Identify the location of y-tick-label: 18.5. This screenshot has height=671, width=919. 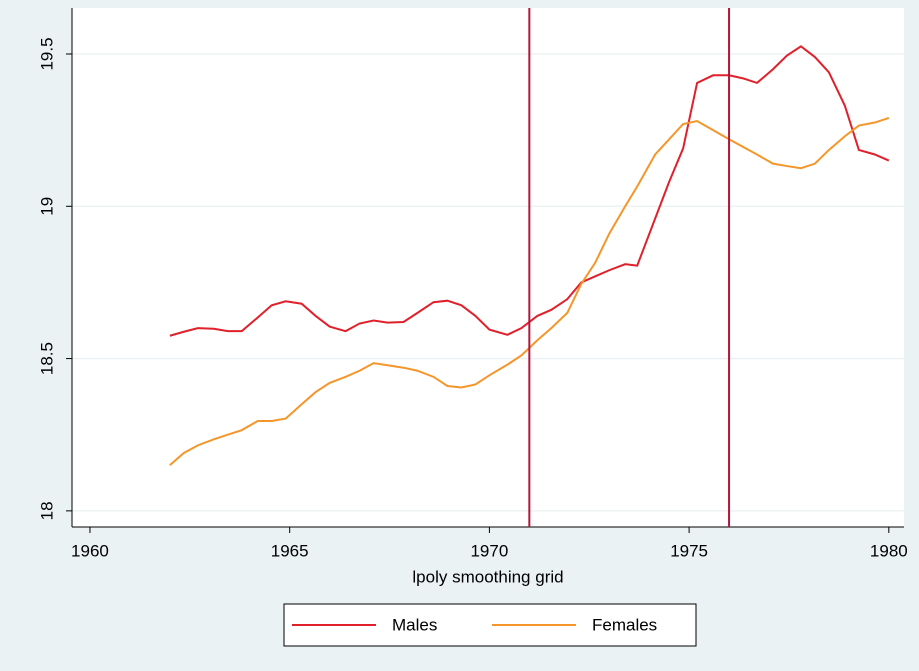
(46, 358).